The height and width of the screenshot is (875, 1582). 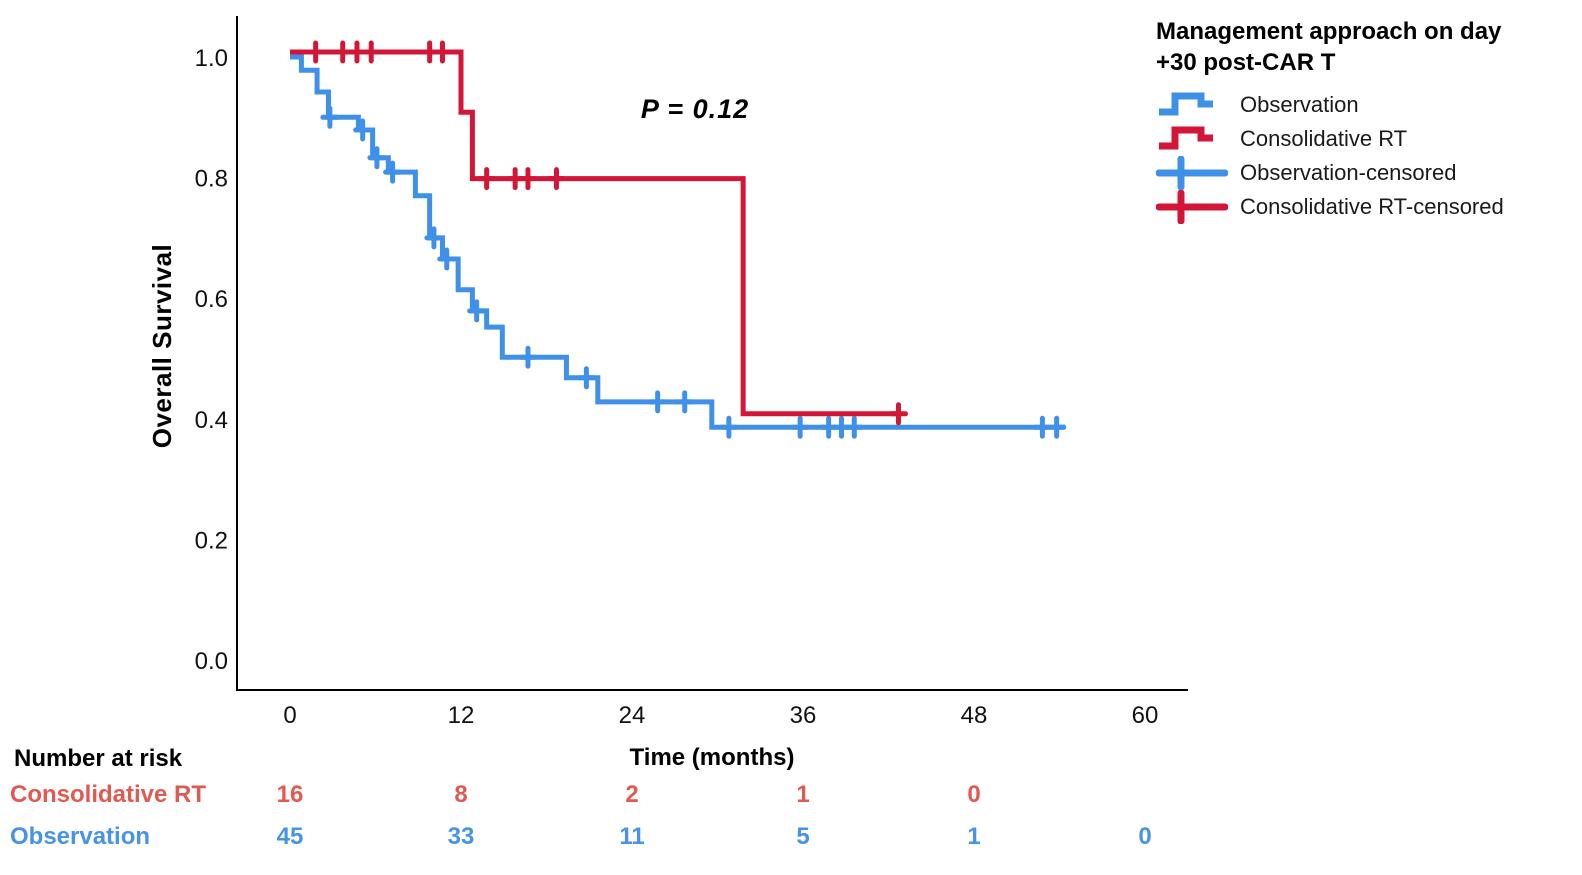 I want to click on x-axis-title: Time (months), so click(x=712, y=757).